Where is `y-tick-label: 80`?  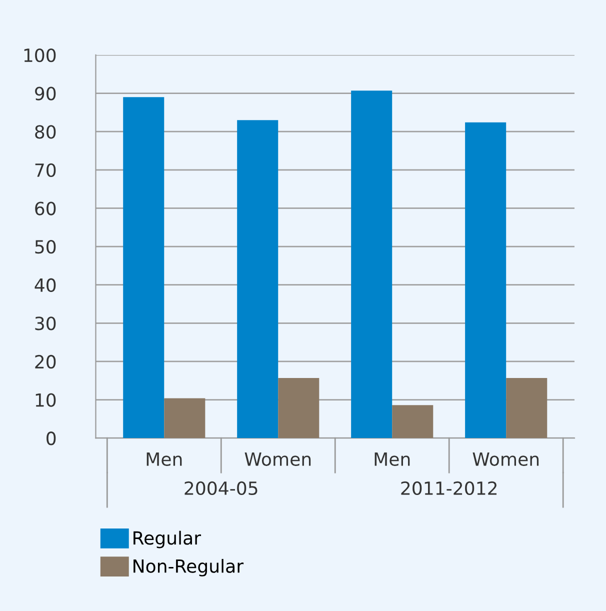
y-tick-label: 80 is located at coordinates (45, 132).